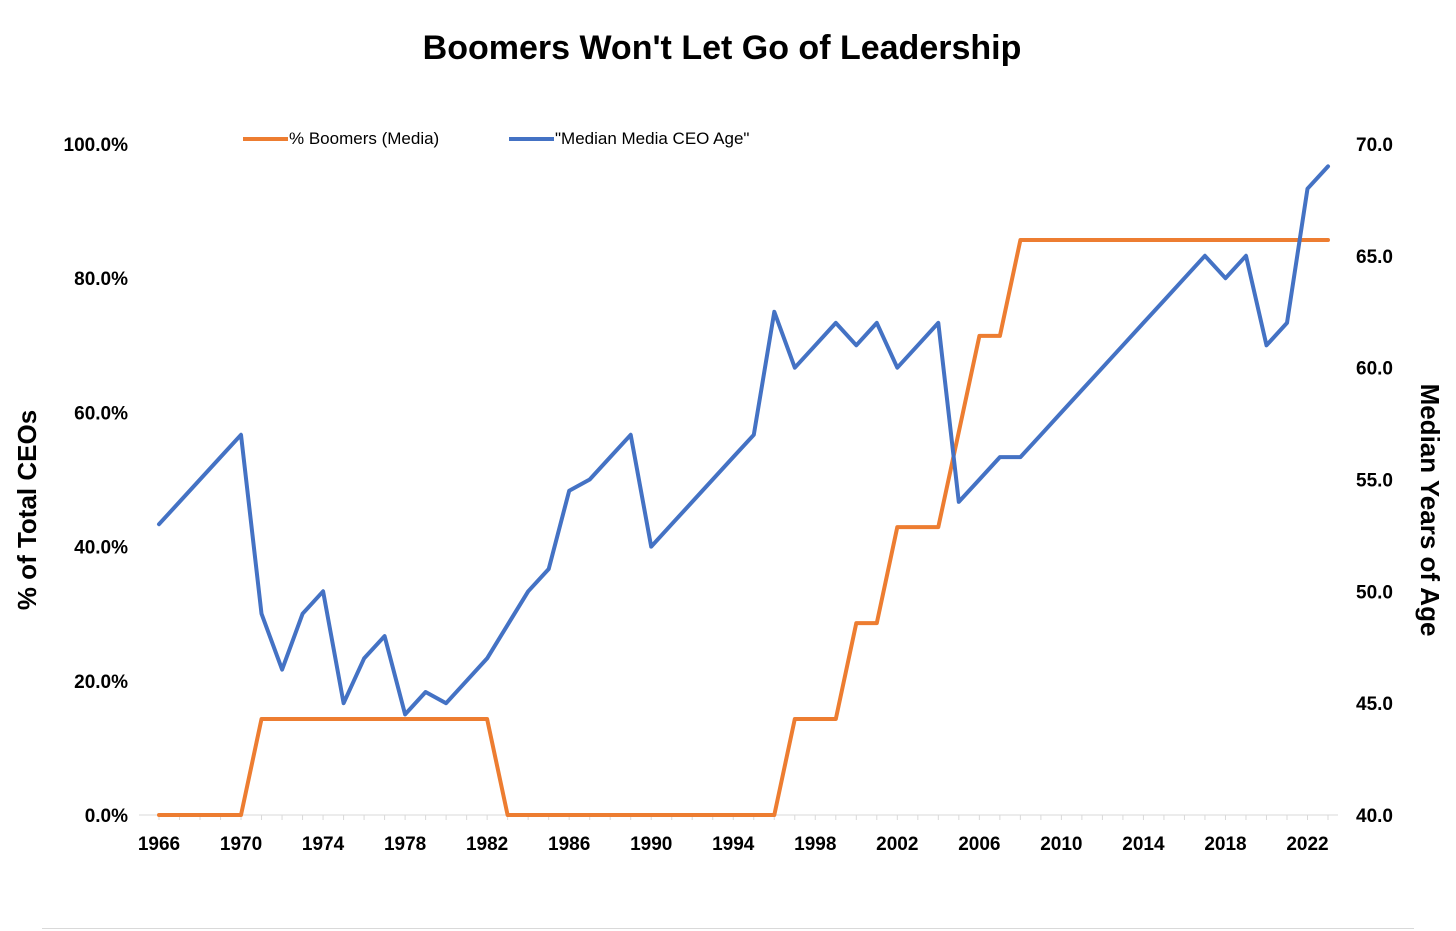 The width and height of the screenshot is (1456, 931). I want to click on x-tick-label: 2010, so click(1061, 844).